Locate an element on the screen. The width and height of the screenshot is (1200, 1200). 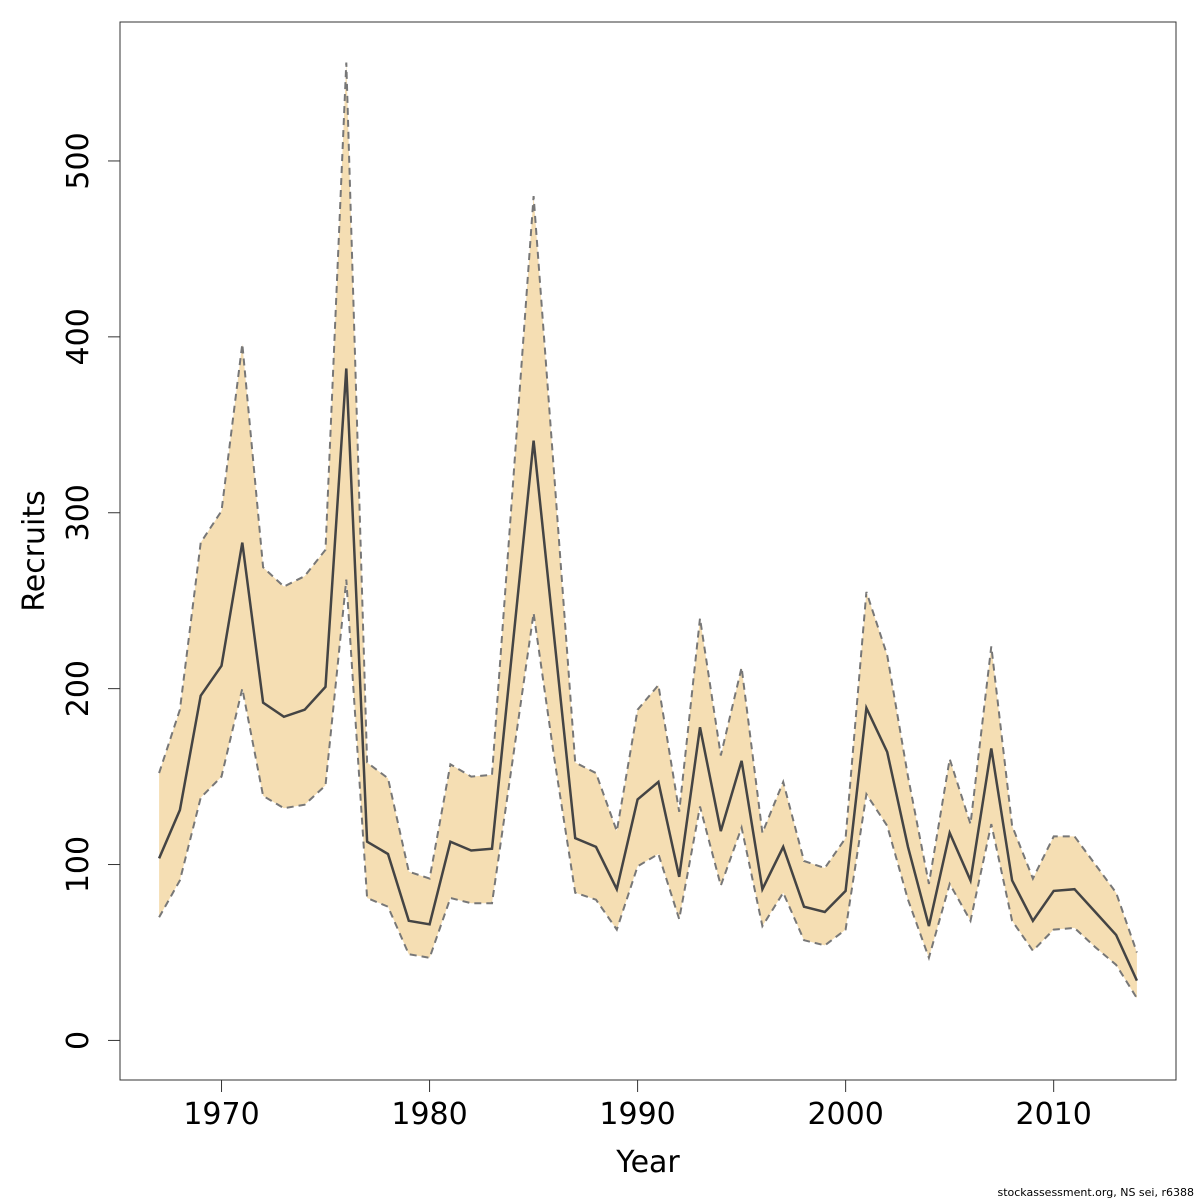
y-tick-label: 400 is located at coordinates (78, 336).